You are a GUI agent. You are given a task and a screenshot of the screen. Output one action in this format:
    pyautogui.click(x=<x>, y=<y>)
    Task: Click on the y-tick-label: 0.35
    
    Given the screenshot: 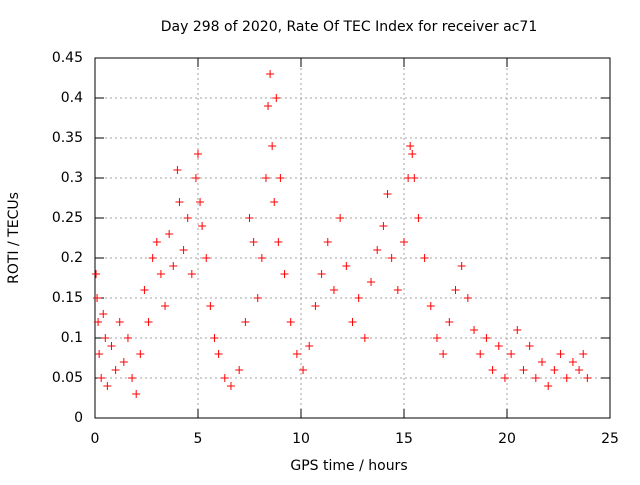 What is the action you would take?
    pyautogui.click(x=67, y=138)
    